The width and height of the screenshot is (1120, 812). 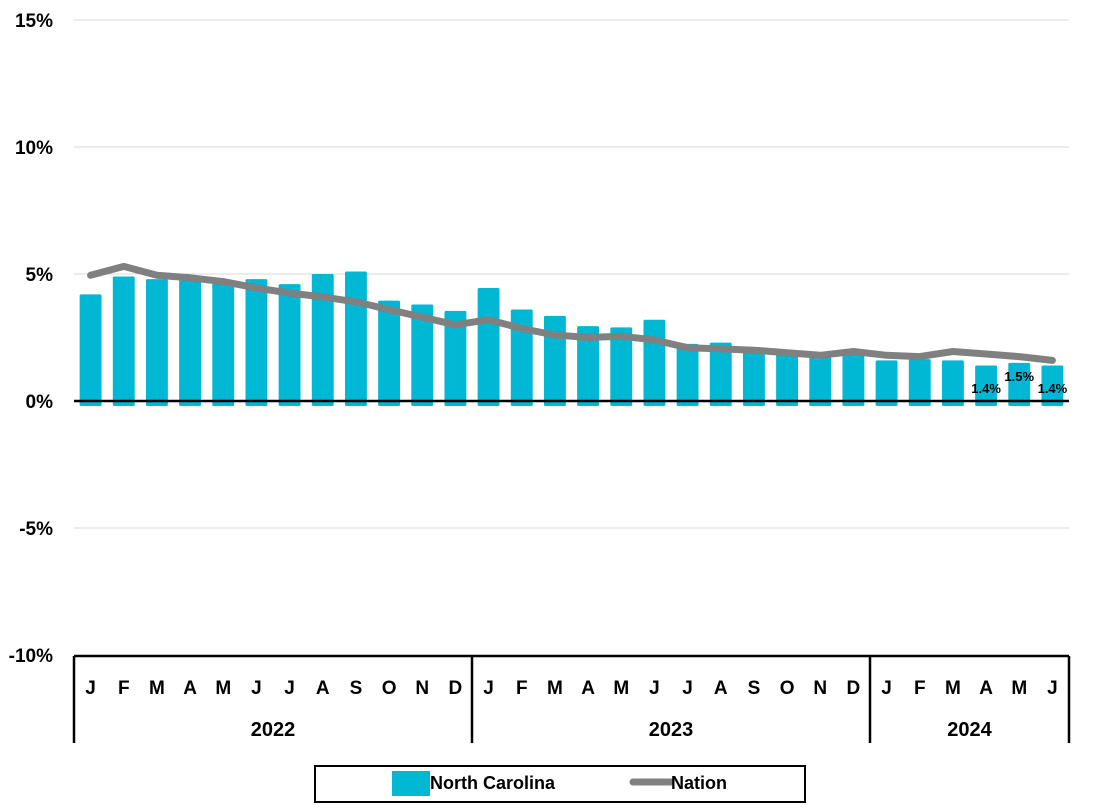 What do you see at coordinates (31, 339) in the screenshot?
I see `y-axis-ticks: 15% 10% 5% 0% -5% -10%` at bounding box center [31, 339].